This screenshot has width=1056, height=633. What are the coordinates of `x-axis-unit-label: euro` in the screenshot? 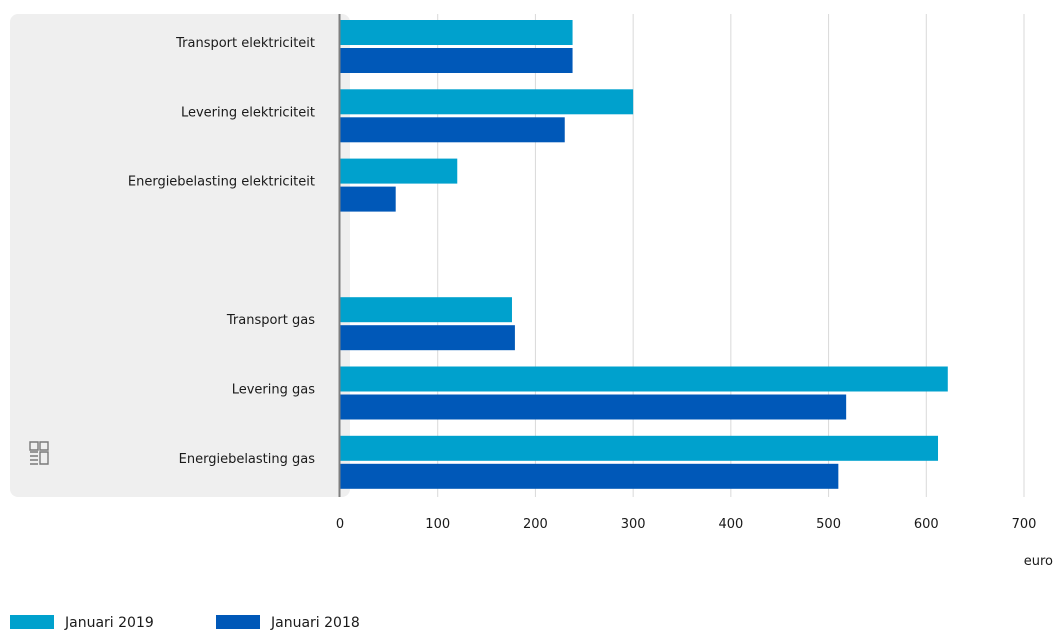 It's located at (1038, 561).